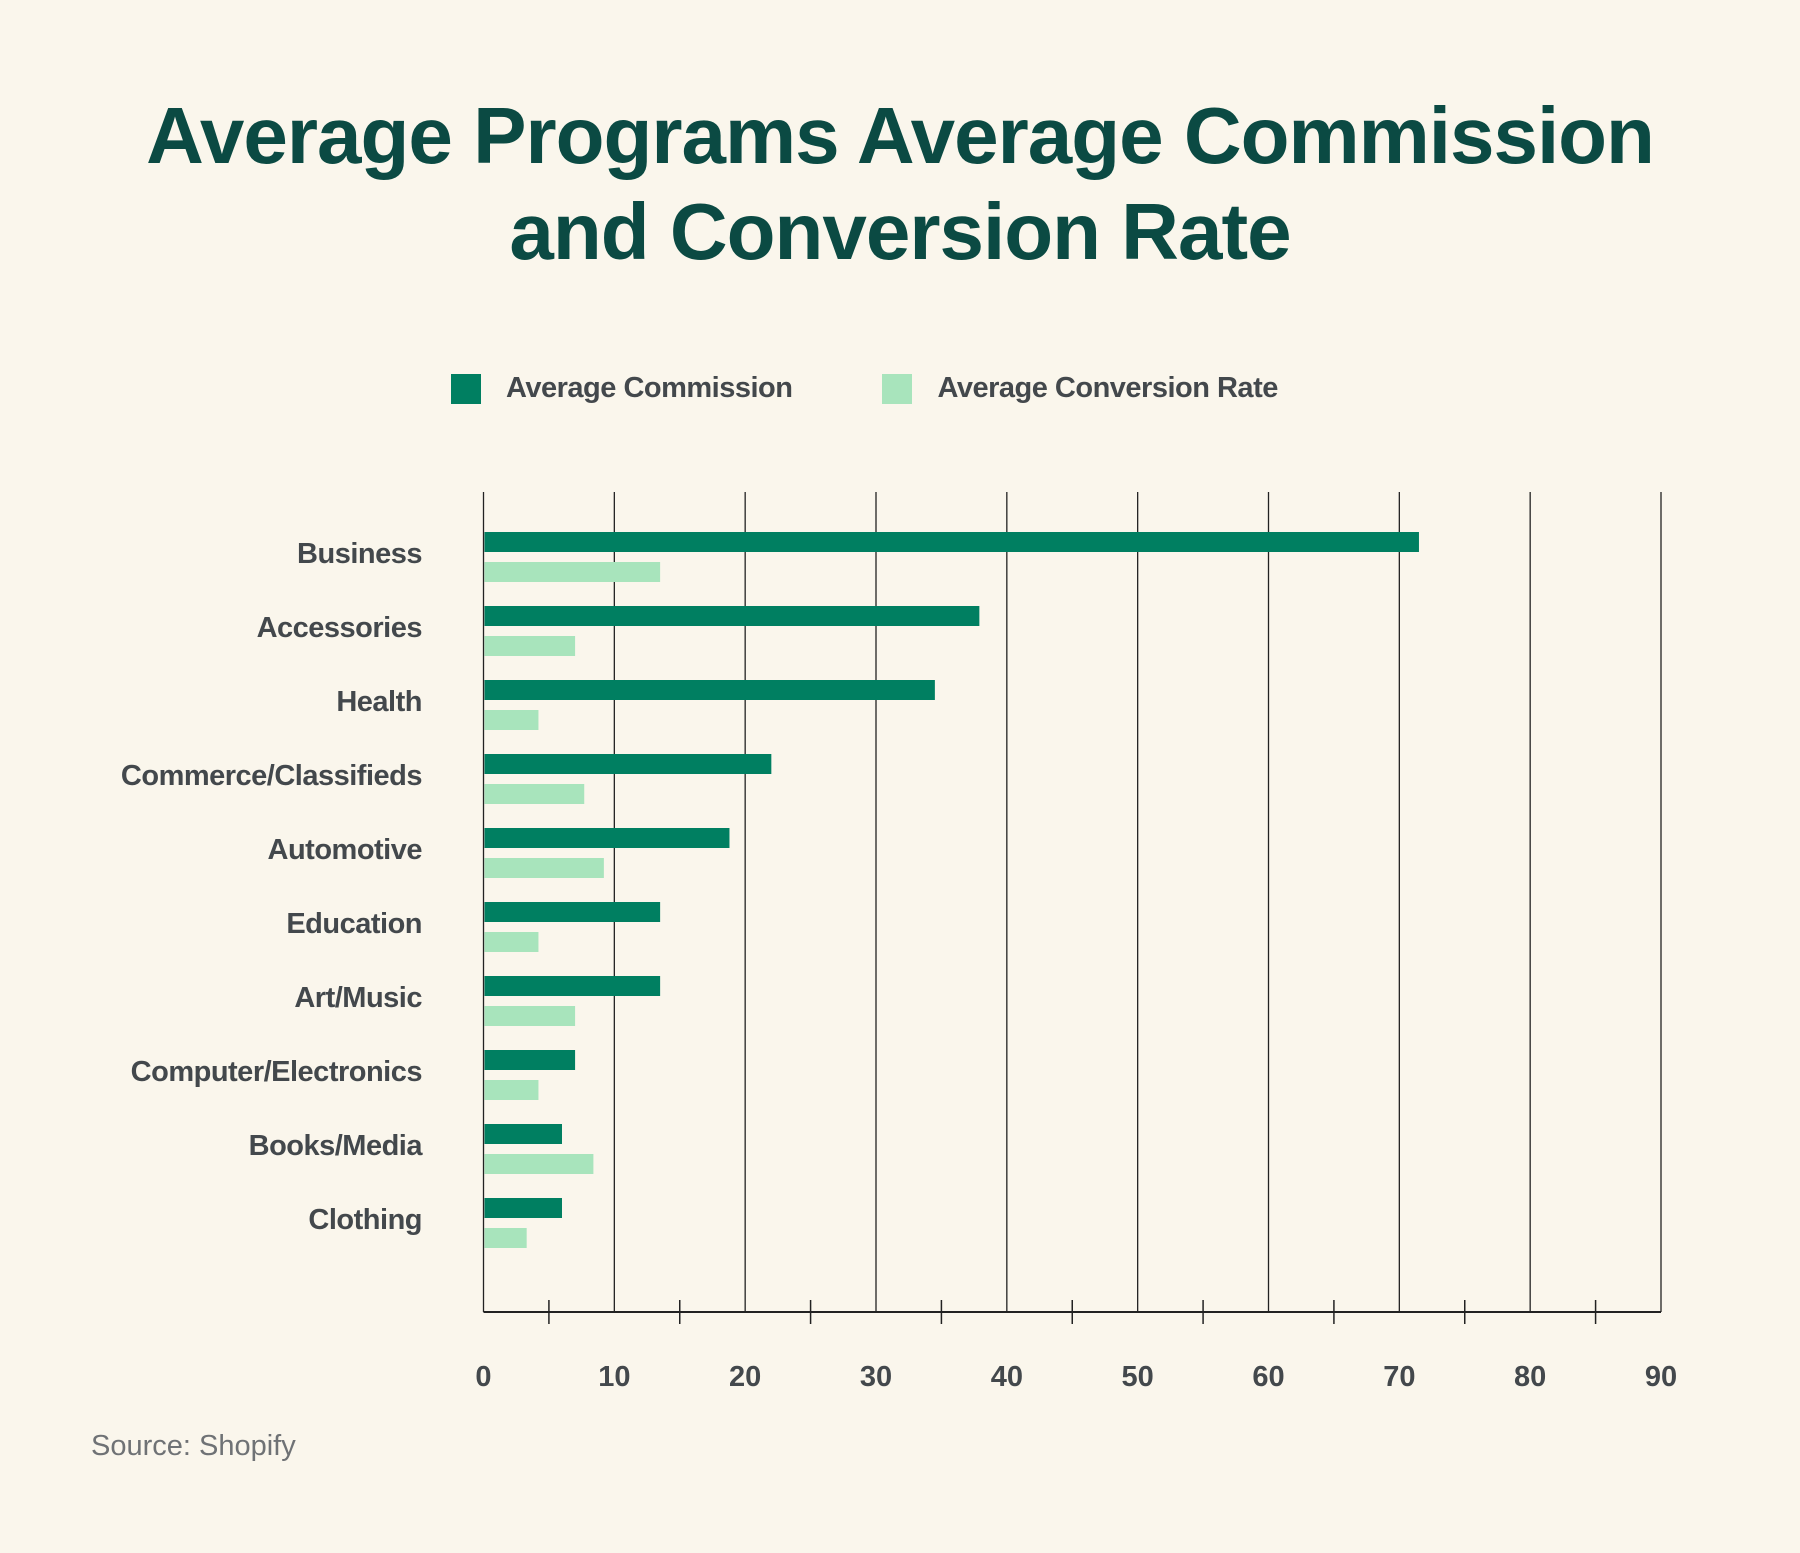 This screenshot has height=1553, width=1800. I want to click on x-tick-label: 70, so click(1399, 1377).